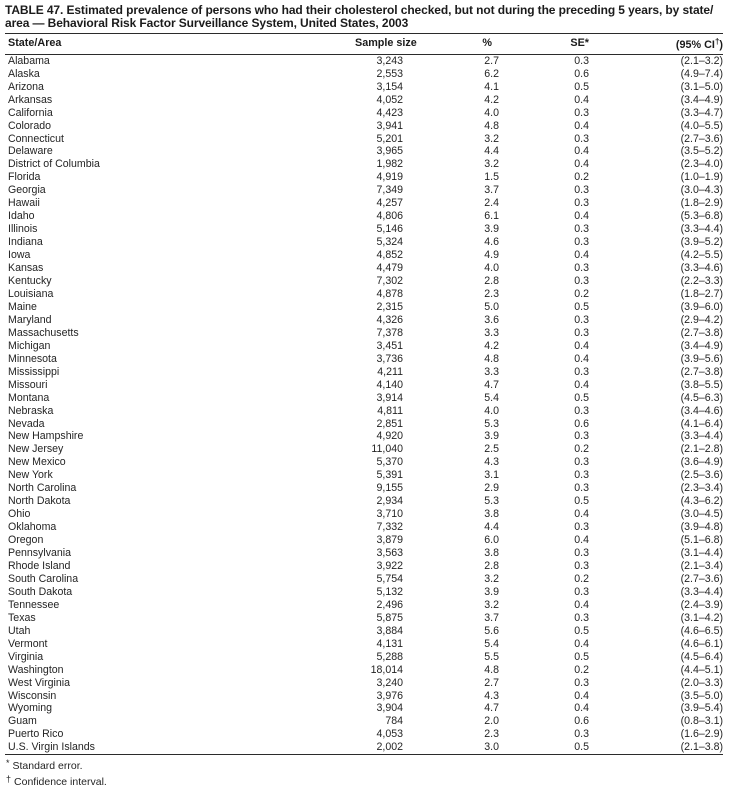  Describe the element at coordinates (34, 604) in the screenshot. I see `state-name: Tennessee` at that location.